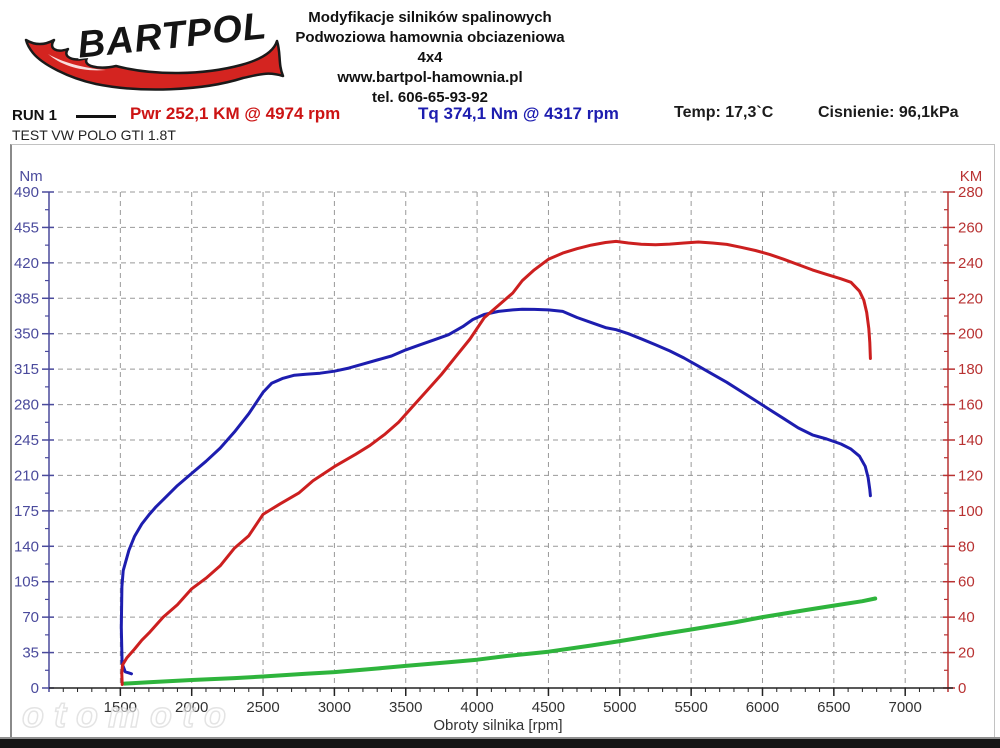  I want to click on right-tick-label: 80, so click(966, 546).